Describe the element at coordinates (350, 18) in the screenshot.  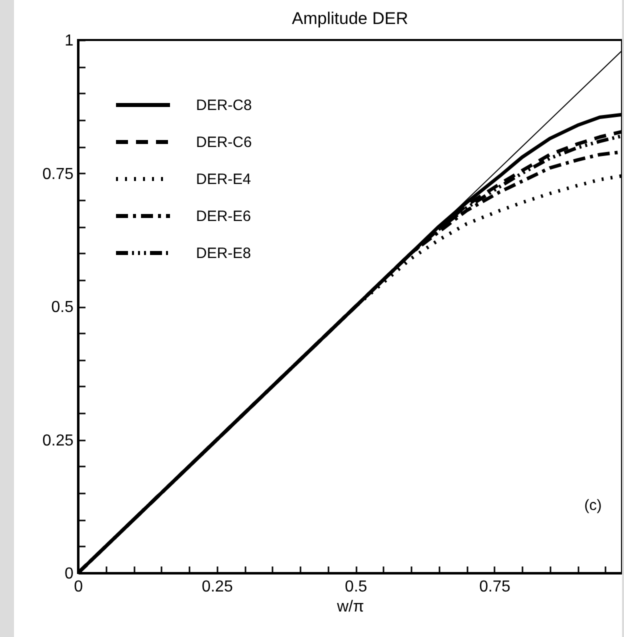
I see `chart-title: Amplitude DER` at that location.